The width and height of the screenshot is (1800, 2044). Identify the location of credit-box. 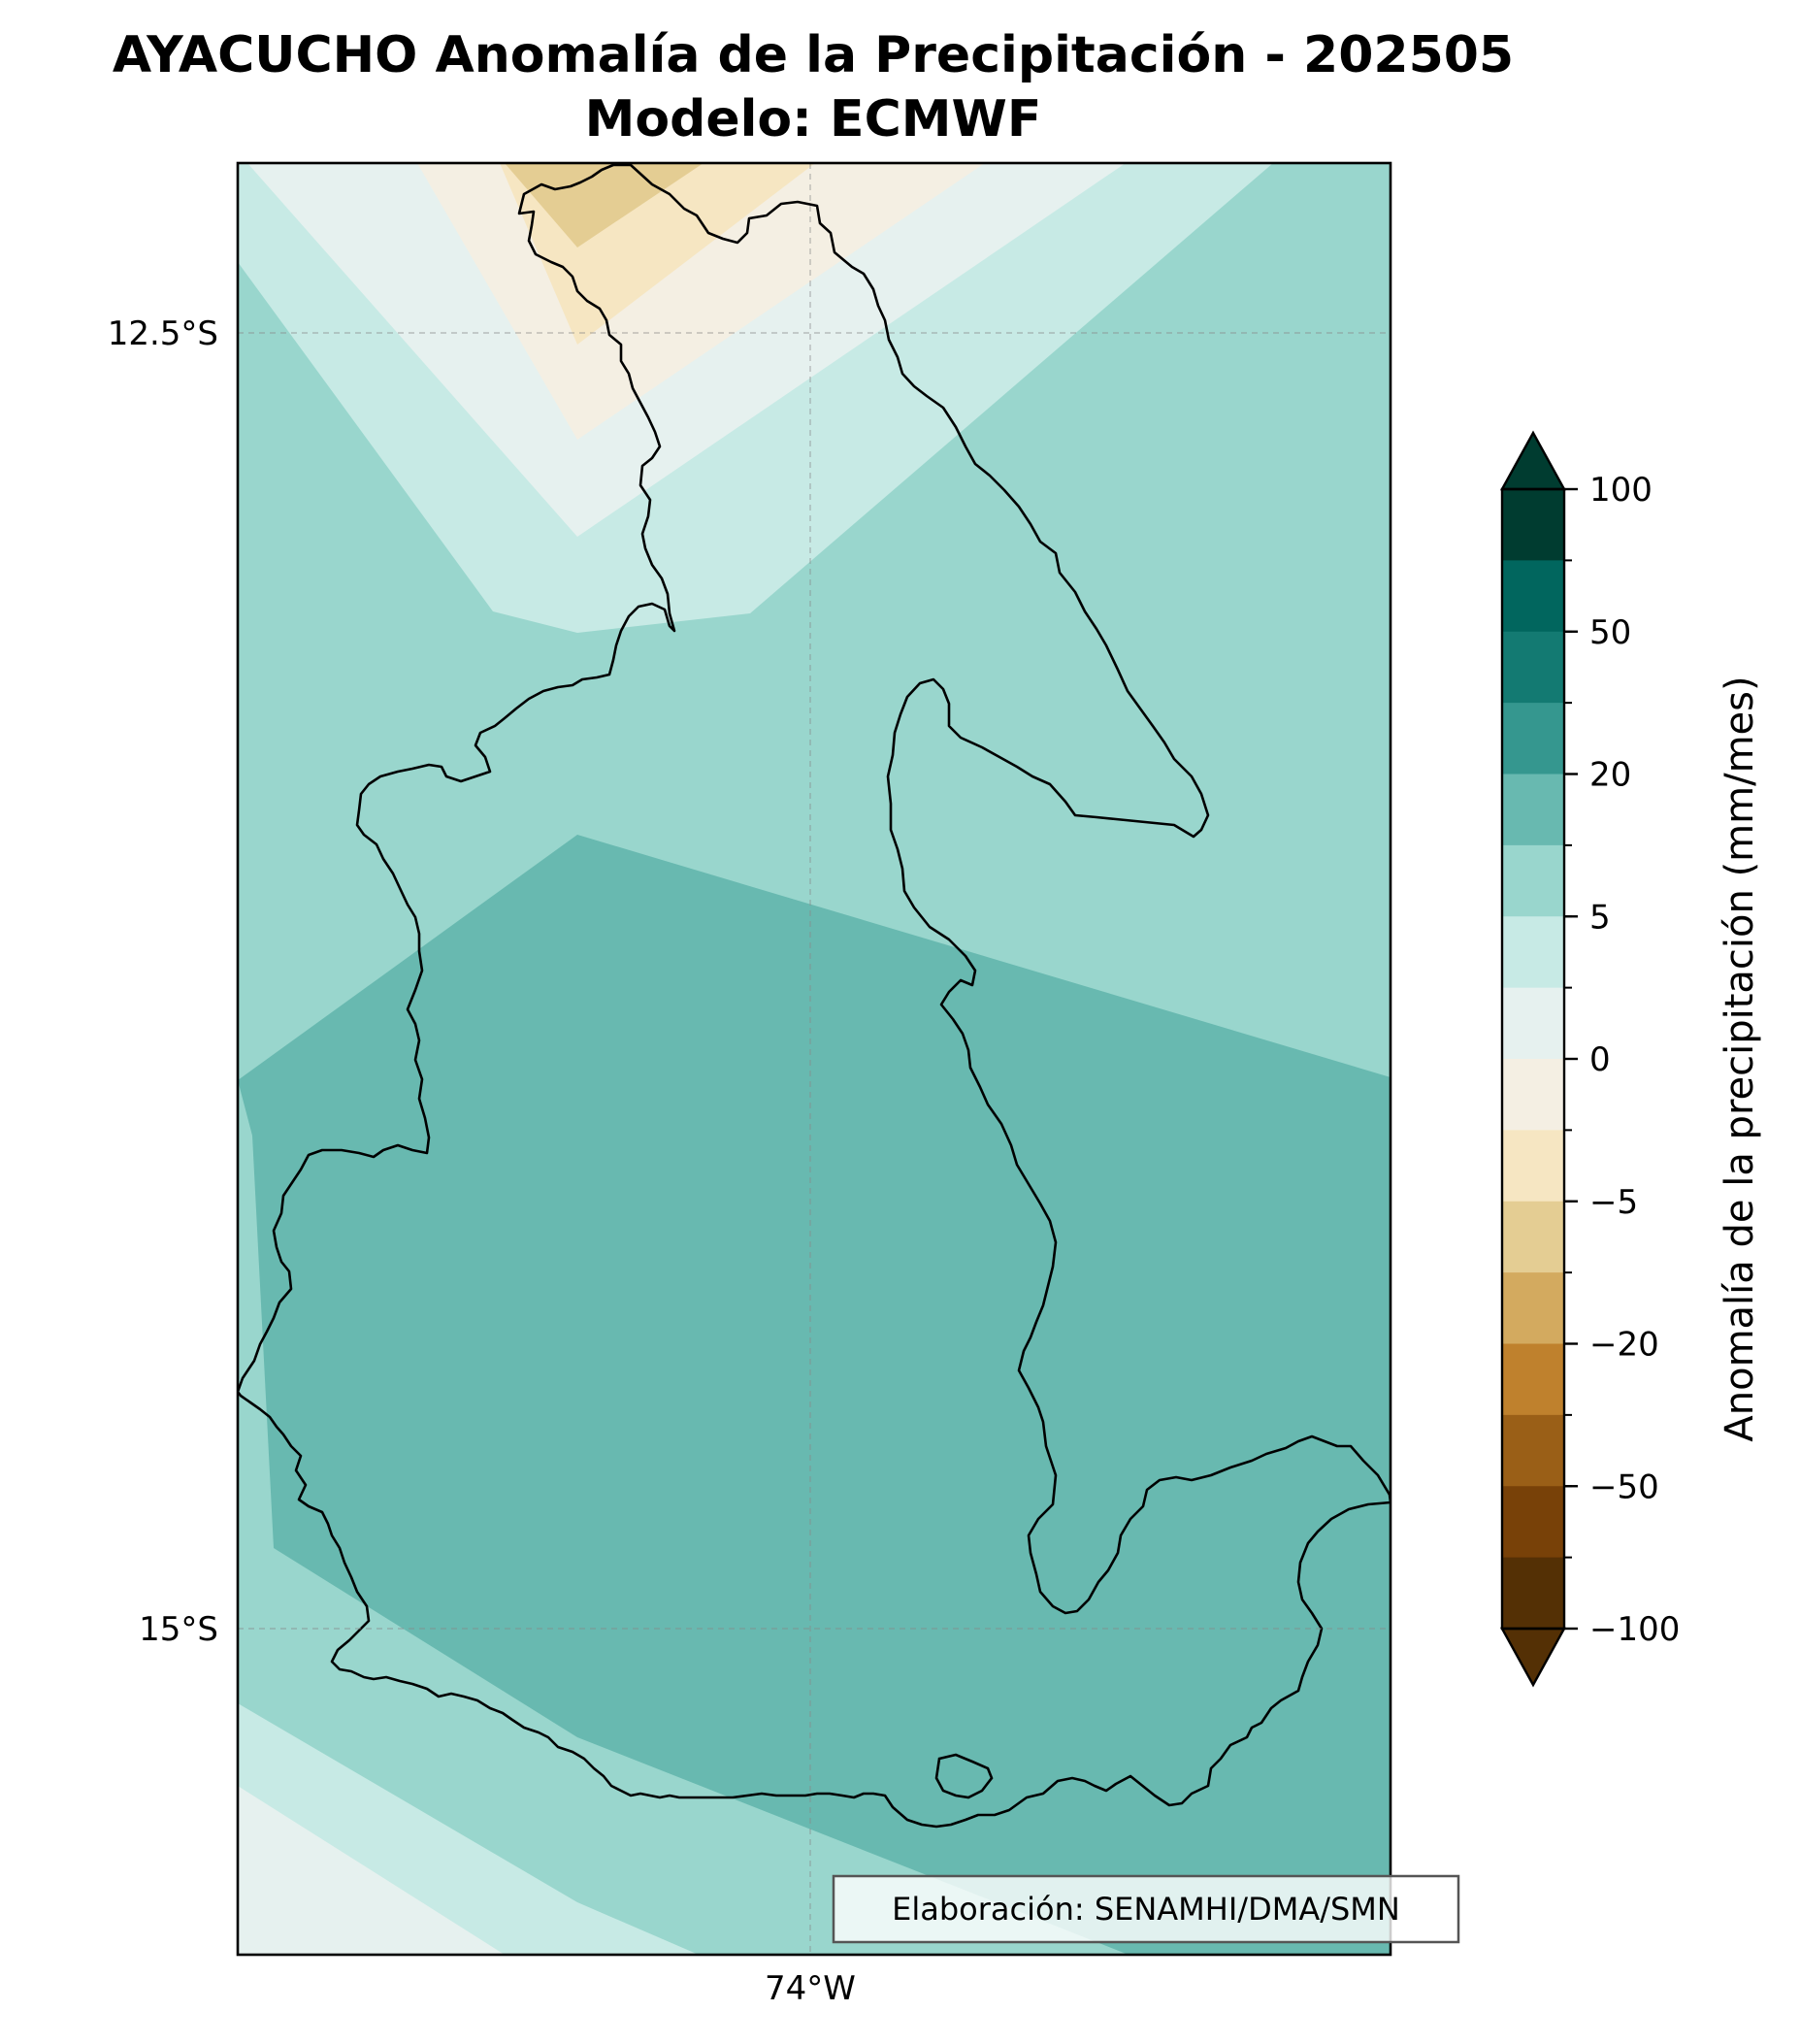
(1146, 1909).